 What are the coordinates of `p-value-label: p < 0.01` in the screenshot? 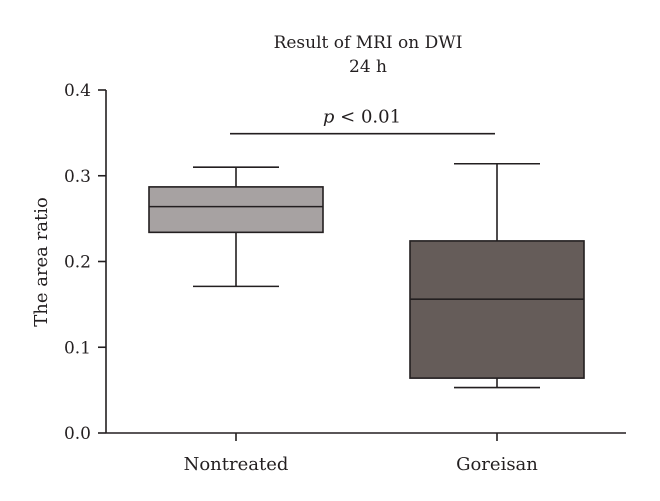 It's located at (362, 117).